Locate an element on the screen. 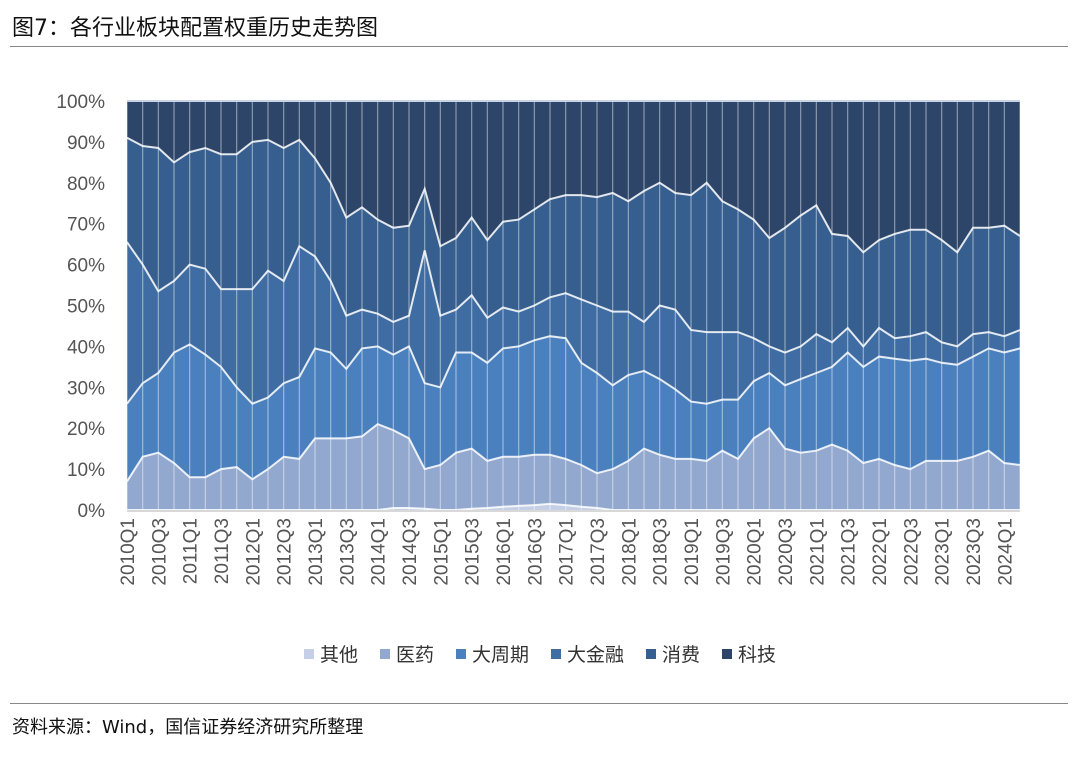  y-tick-label: 30% is located at coordinates (86, 388).